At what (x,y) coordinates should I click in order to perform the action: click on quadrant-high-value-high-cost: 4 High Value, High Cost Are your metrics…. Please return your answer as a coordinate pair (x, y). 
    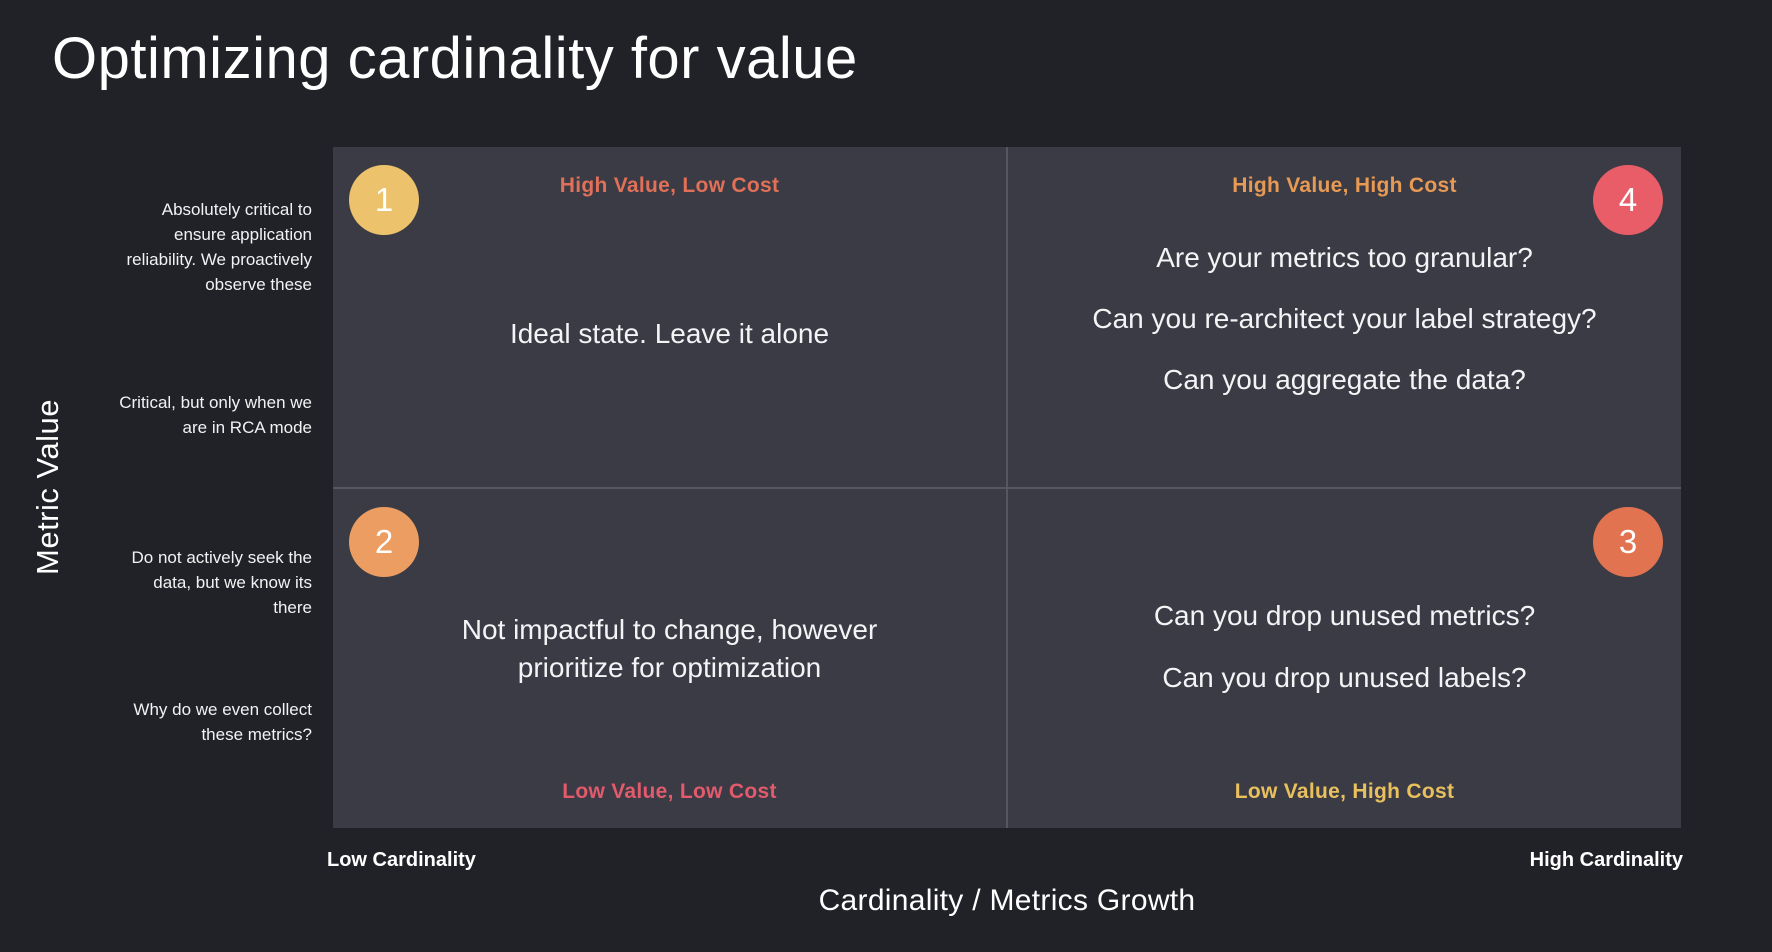
    Looking at the image, I should click on (1344, 317).